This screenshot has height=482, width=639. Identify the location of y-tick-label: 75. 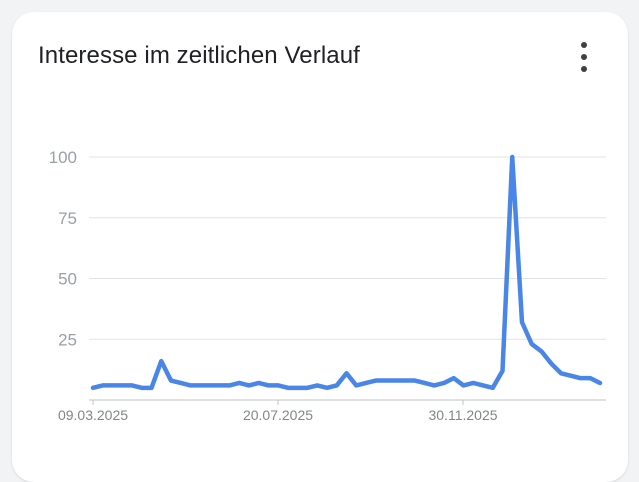
(67, 218).